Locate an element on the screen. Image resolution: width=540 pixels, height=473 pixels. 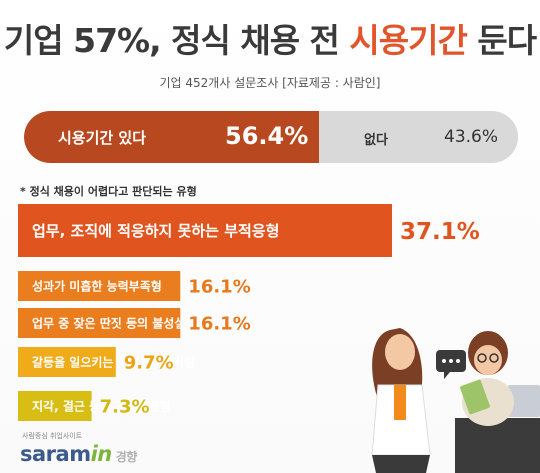
page-title: 기업 57%, 정식 채용 전 시용기간 둔다 is located at coordinates (270, 38).